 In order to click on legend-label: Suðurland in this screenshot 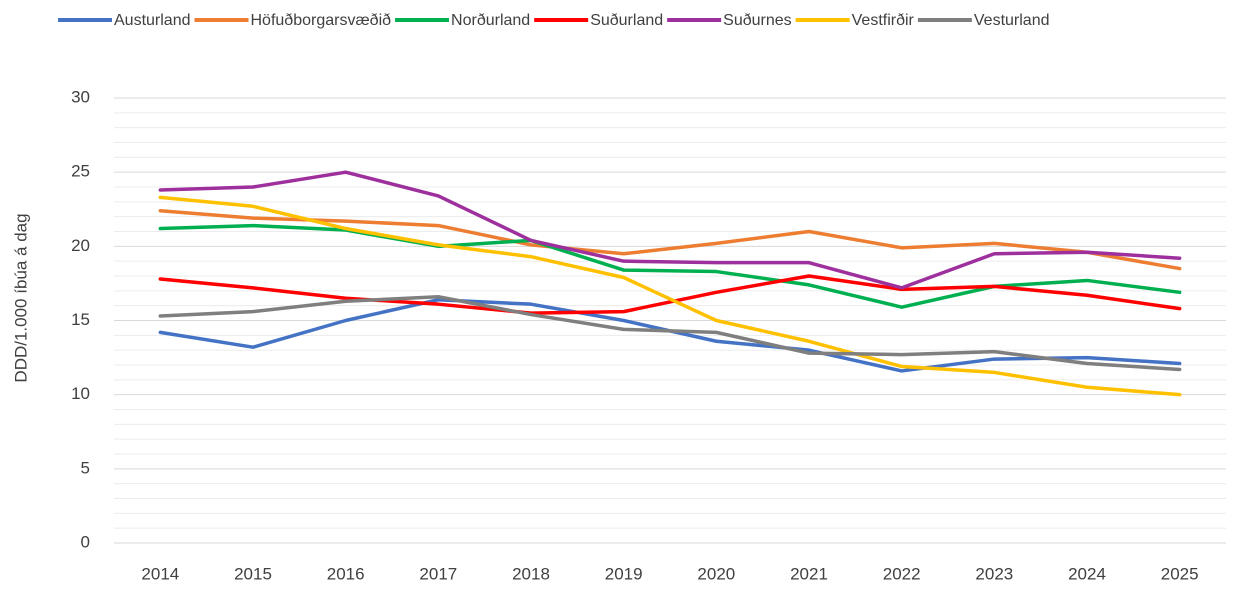, I will do `click(626, 20)`.